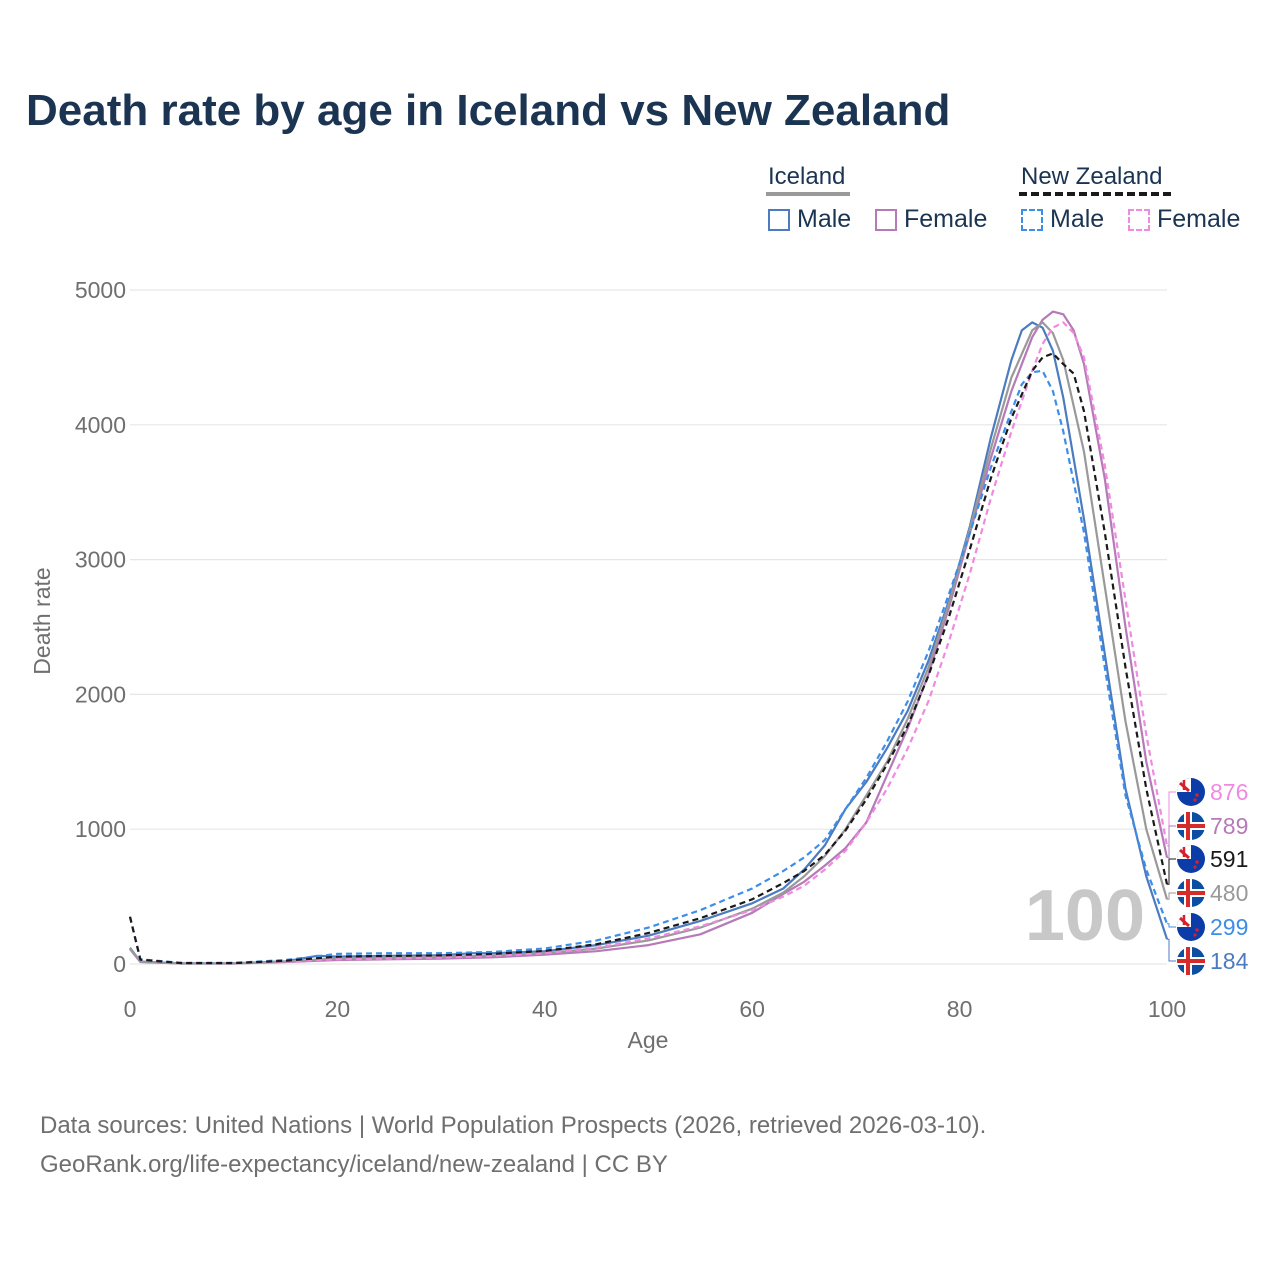 The height and width of the screenshot is (1280, 1280). What do you see at coordinates (1167, 1009) in the screenshot?
I see `x-tick-label: 100` at bounding box center [1167, 1009].